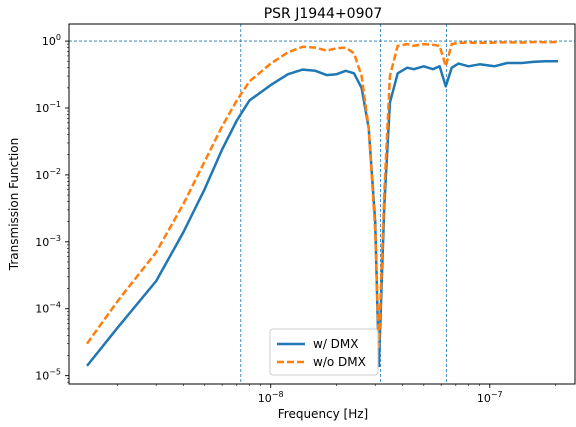 This screenshot has width=576, height=427. I want to click on x-axis-title: Frequency [Hz], so click(323, 414).